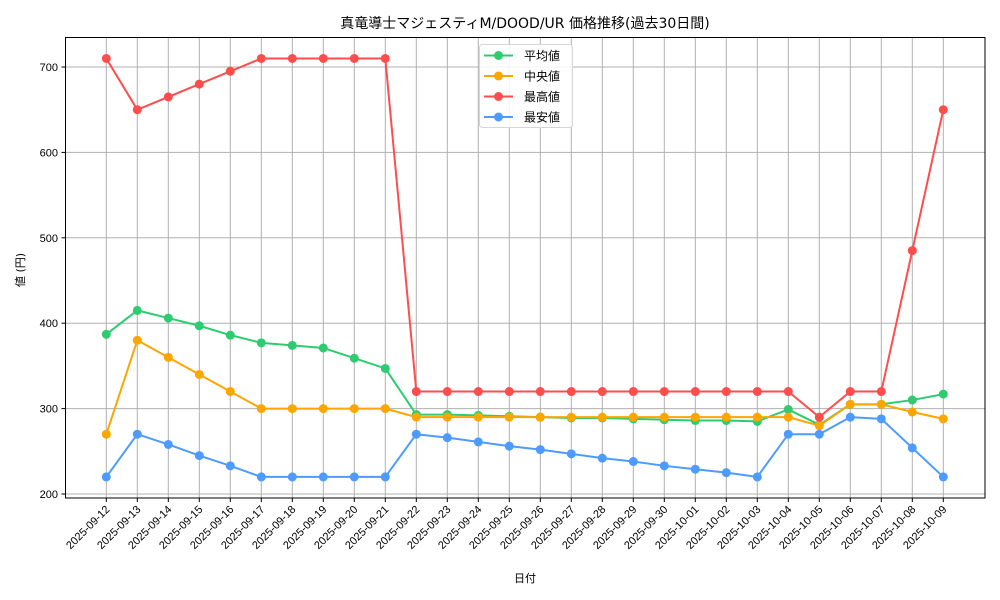  I want to click on legend-item: 中央値, so click(522, 76).